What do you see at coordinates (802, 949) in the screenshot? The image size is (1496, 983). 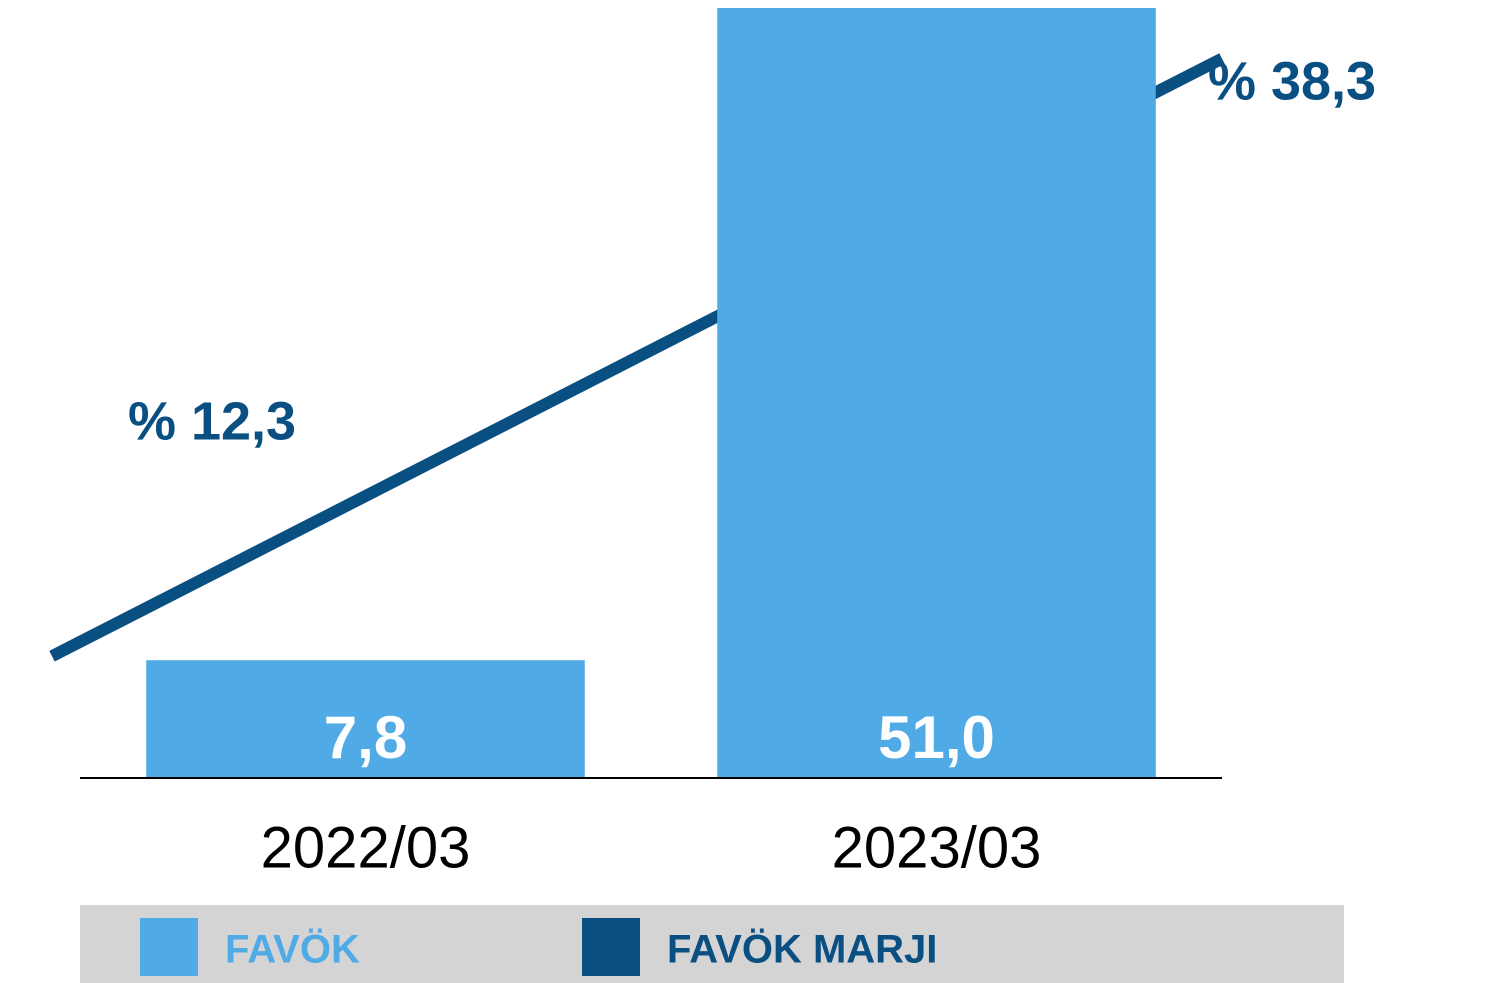 I see `legend-label: FAVÖK MARJI` at bounding box center [802, 949].